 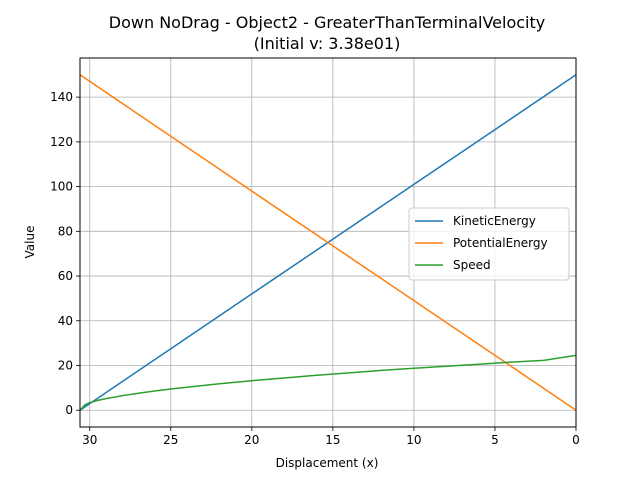 What do you see at coordinates (495, 440) in the screenshot?
I see `x-tick-label: 5` at bounding box center [495, 440].